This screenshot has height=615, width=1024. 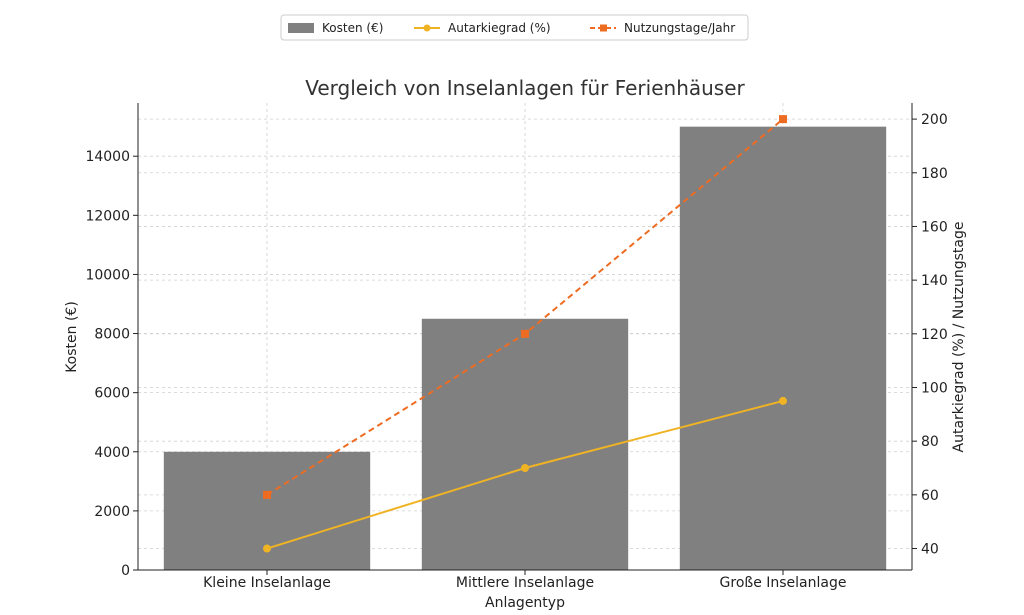 I want to click on legend-label: Kosten (€), so click(x=352, y=28).